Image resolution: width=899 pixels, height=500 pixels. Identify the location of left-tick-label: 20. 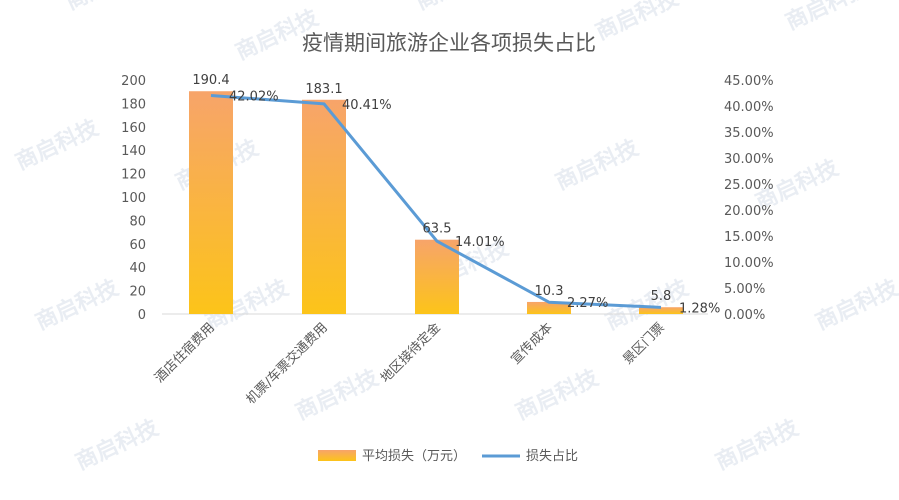
(137, 292).